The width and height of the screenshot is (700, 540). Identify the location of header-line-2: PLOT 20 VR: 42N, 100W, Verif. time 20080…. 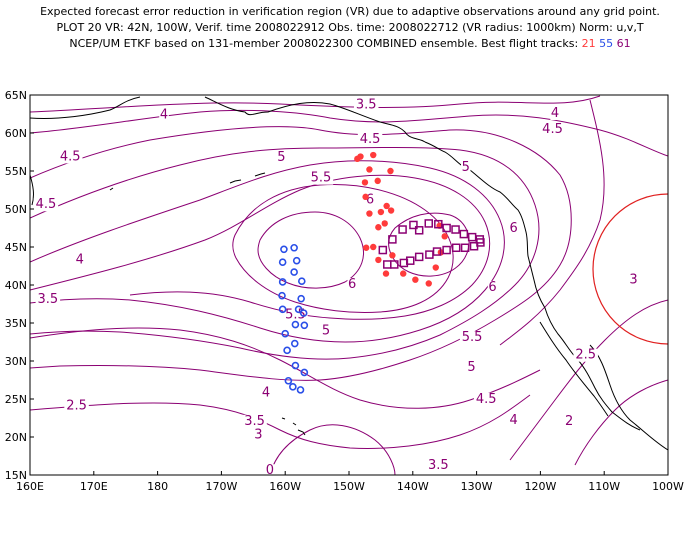
(350, 27).